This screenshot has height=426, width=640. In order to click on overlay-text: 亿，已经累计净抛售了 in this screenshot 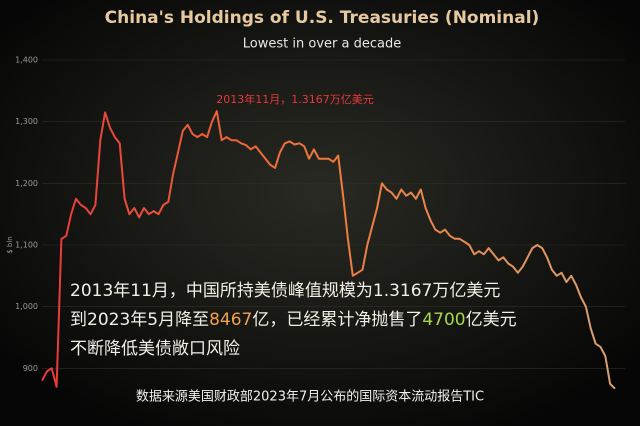, I will do `click(337, 320)`.